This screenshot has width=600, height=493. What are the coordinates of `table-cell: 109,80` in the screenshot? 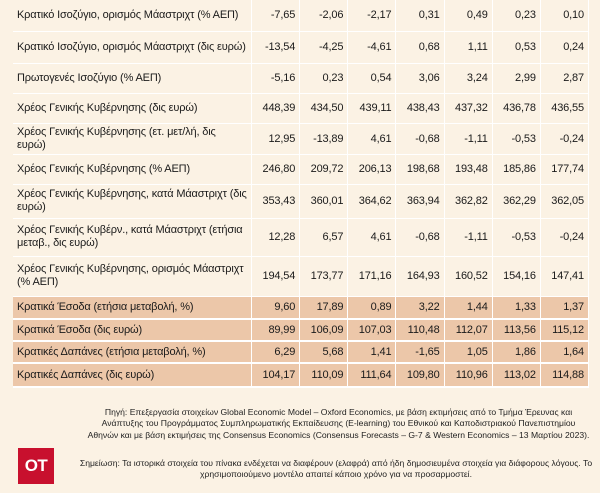 It's located at (420, 375).